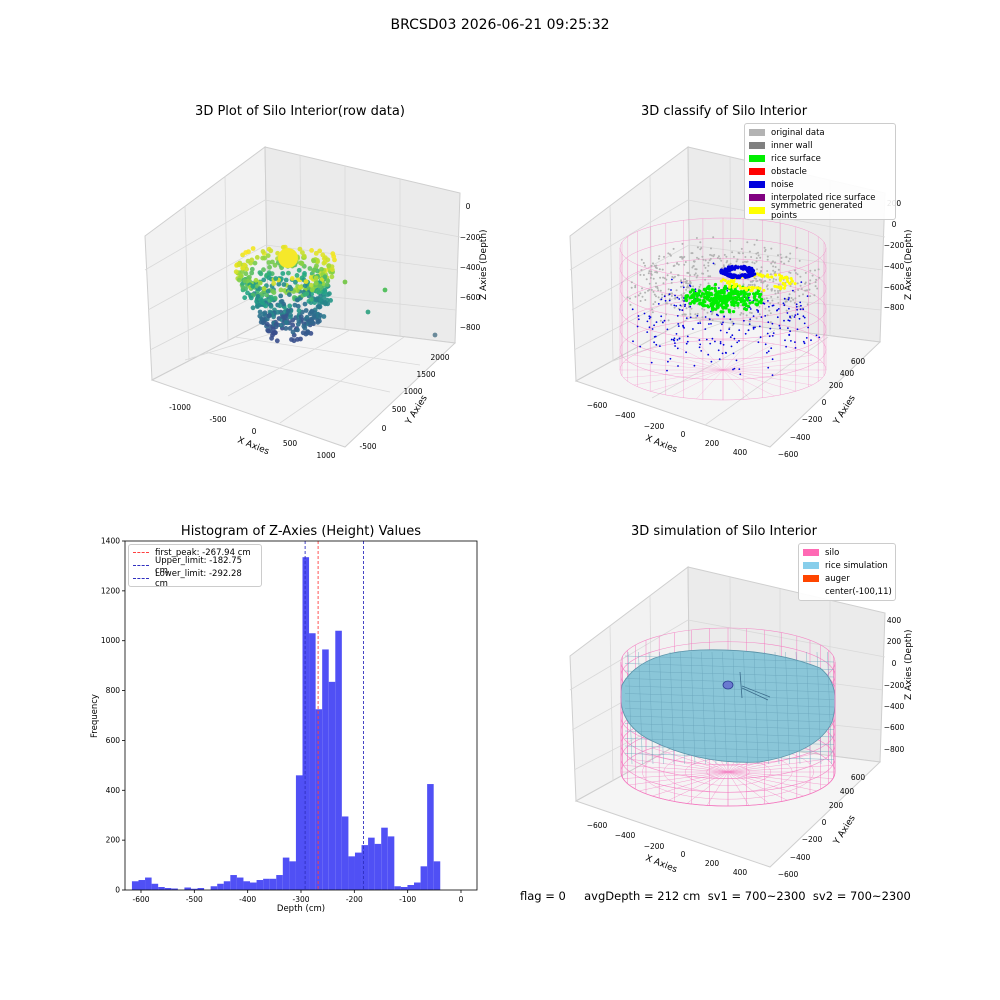 The width and height of the screenshot is (1000, 1000). Describe the element at coordinates (195, 566) in the screenshot. I see `histogram-legend-item: Upper_limit: -182.75 cm` at that location.